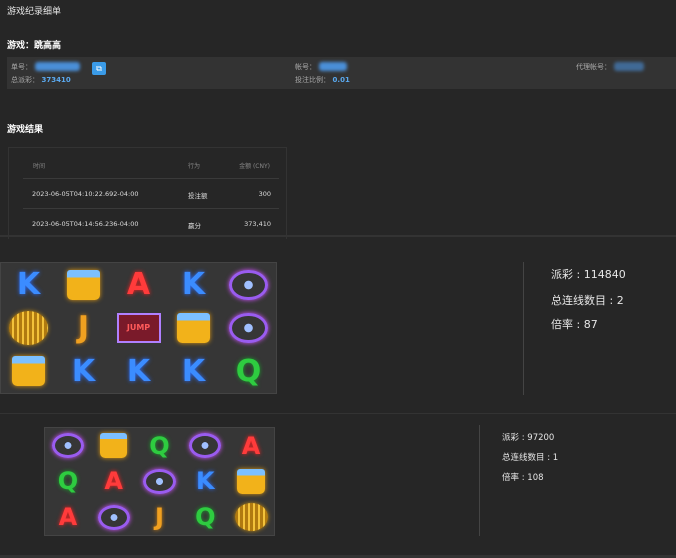 The image size is (676, 558). I want to click on agent-field: 代理帐号：, so click(610, 67).